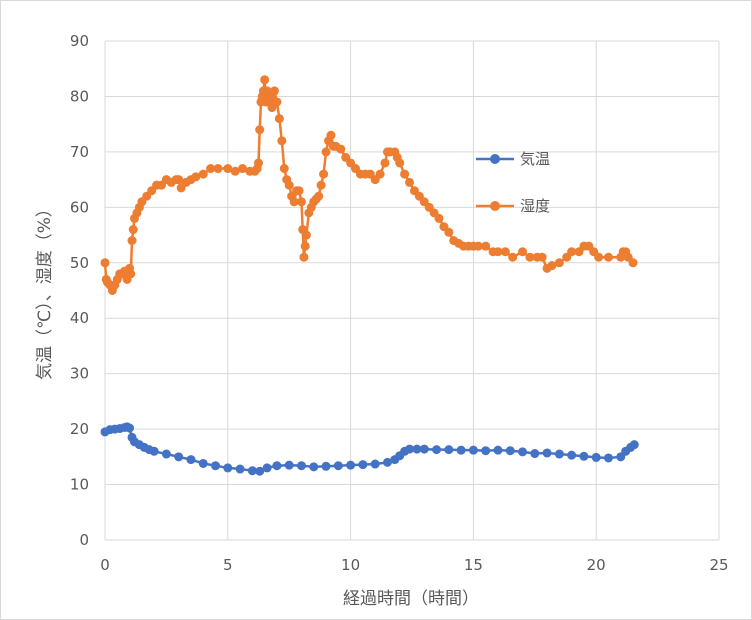 Image resolution: width=752 pixels, height=620 pixels. What do you see at coordinates (79, 96) in the screenshot?
I see `y-tick-label: 80` at bounding box center [79, 96].